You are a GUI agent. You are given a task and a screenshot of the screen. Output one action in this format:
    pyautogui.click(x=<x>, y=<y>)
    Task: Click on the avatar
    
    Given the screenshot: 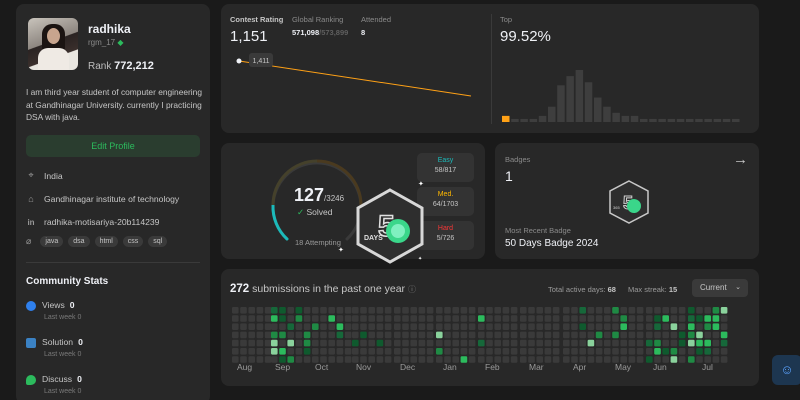 What is the action you would take?
    pyautogui.click(x=53, y=44)
    